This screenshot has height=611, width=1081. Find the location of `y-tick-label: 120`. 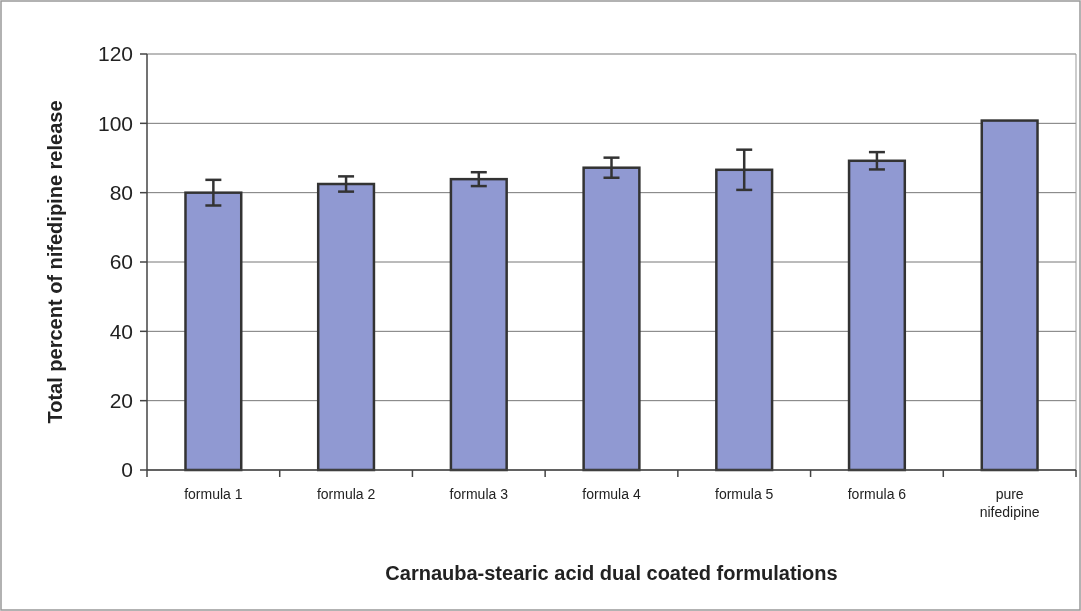

y-tick-label: 120 is located at coordinates (115, 54).